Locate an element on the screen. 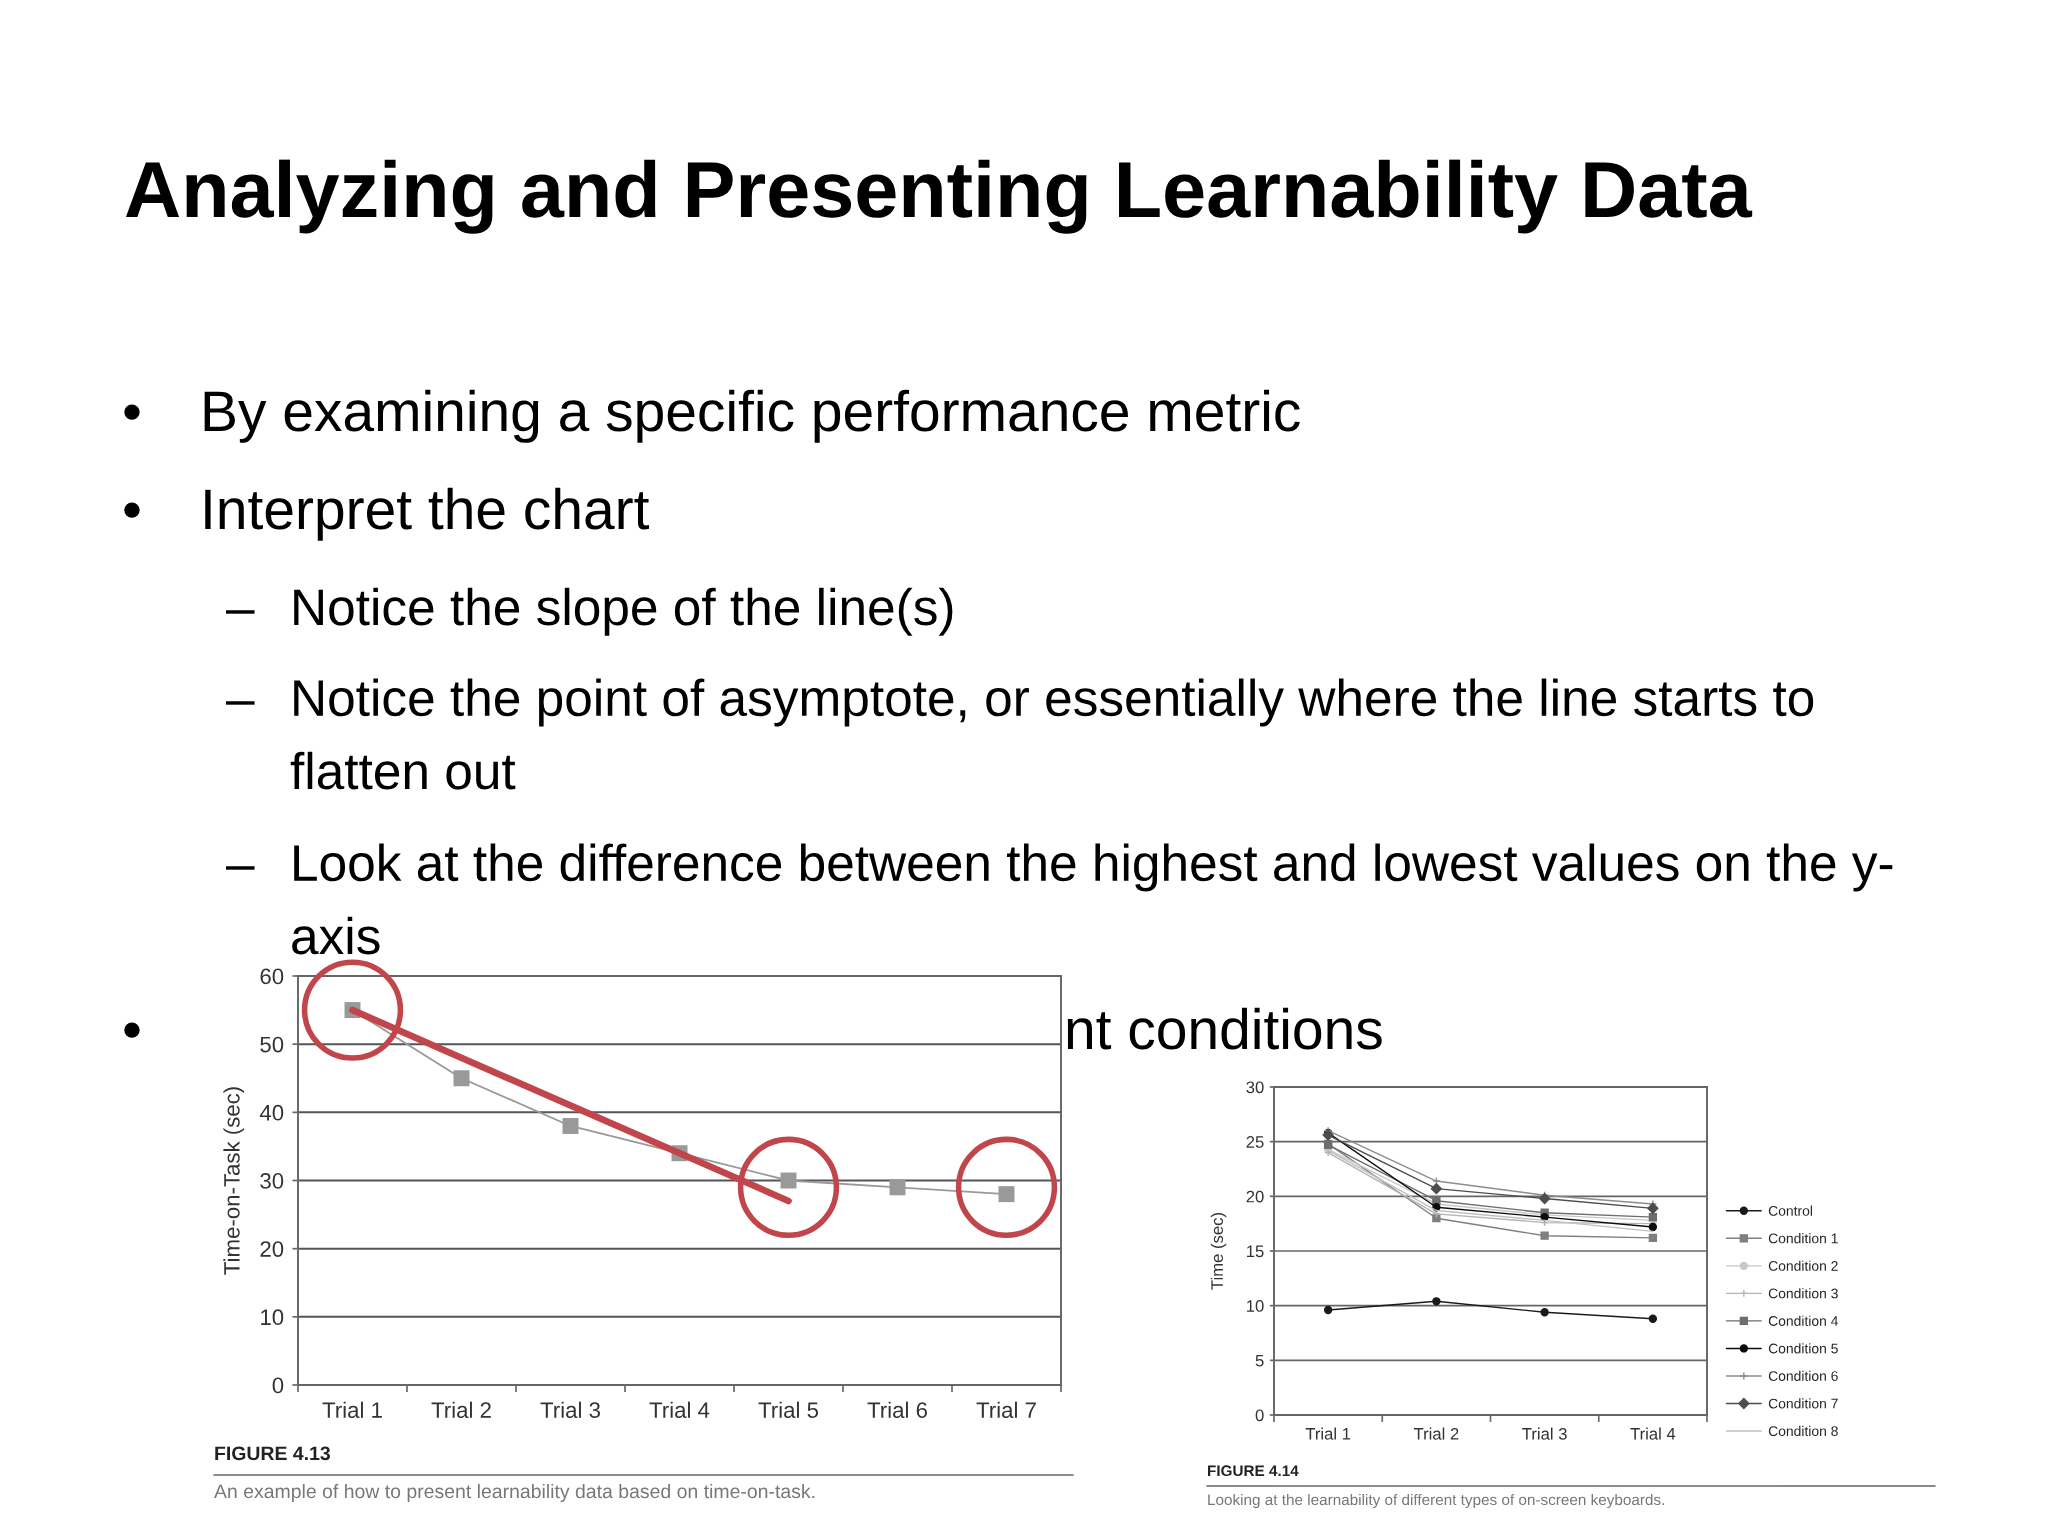 The height and width of the screenshot is (1536, 2048). legend-label: Condition 6 is located at coordinates (1803, 1375).